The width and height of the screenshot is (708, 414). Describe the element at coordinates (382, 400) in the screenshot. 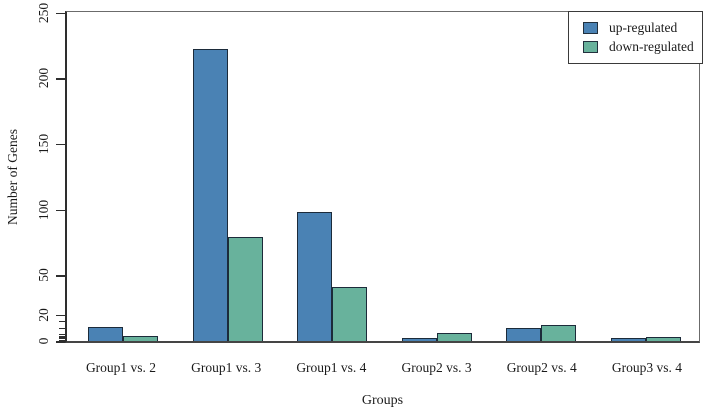

I see `x-axis-title: Groups` at that location.